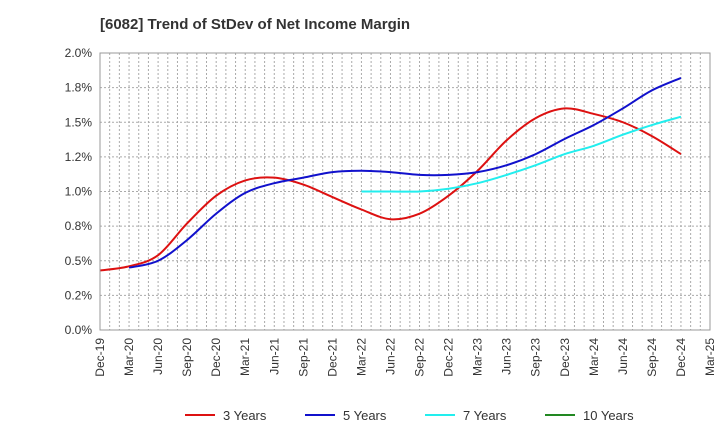 The width and height of the screenshot is (720, 440). What do you see at coordinates (79, 261) in the screenshot?
I see `y-tick-label: 0.5%` at bounding box center [79, 261].